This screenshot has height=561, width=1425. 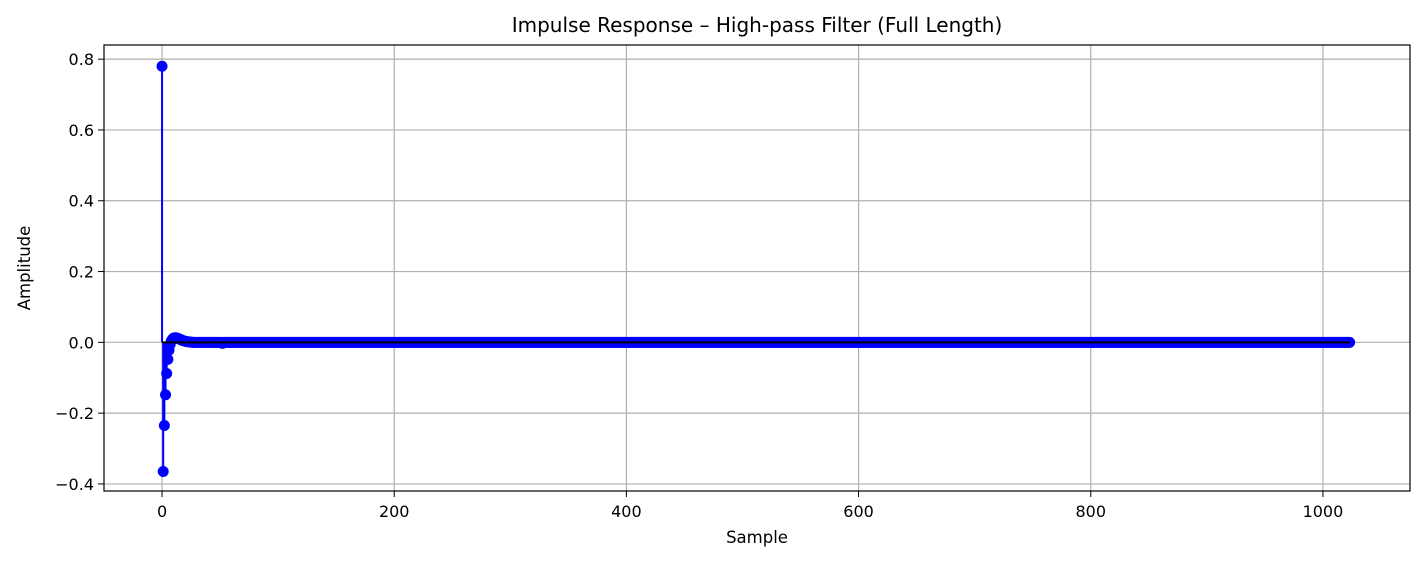 What do you see at coordinates (162, 511) in the screenshot?
I see `x-tick-label: 0` at bounding box center [162, 511].